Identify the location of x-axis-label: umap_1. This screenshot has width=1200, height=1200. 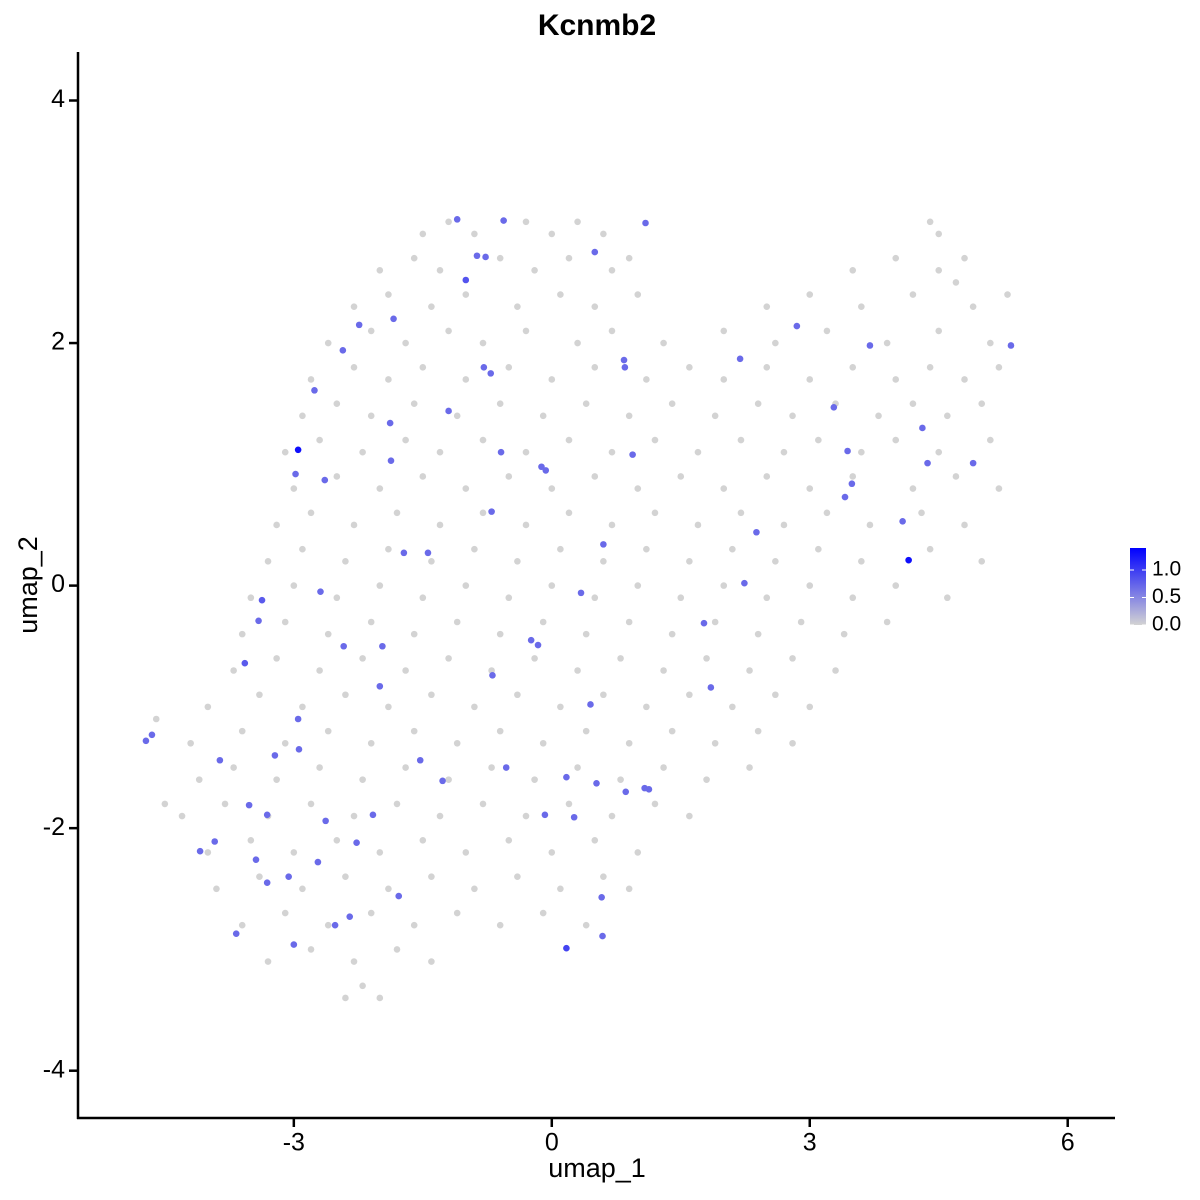
(597, 1168).